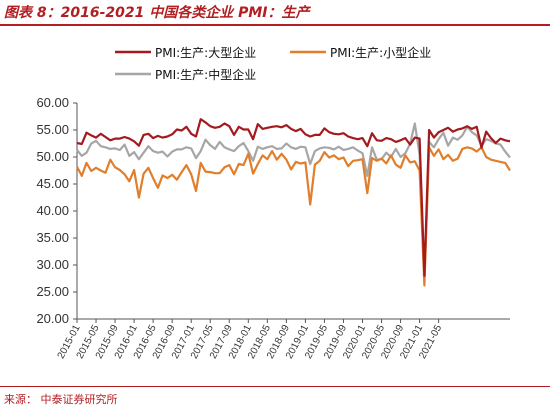 This screenshot has height=415, width=550. Describe the element at coordinates (52, 318) in the screenshot. I see `y-tick-label: 20.00` at that location.